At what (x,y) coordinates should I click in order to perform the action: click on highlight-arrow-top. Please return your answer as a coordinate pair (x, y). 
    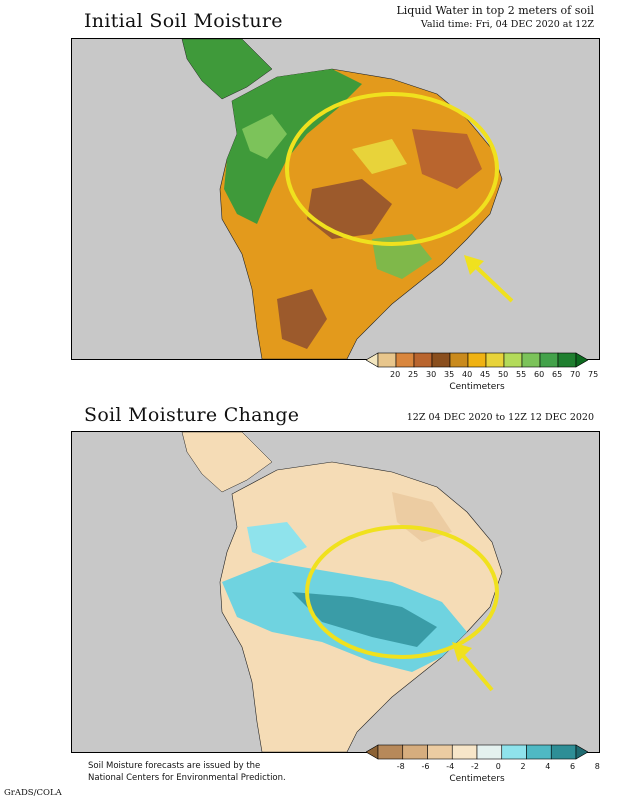
    Looking at the image, I should click on (492, 282).